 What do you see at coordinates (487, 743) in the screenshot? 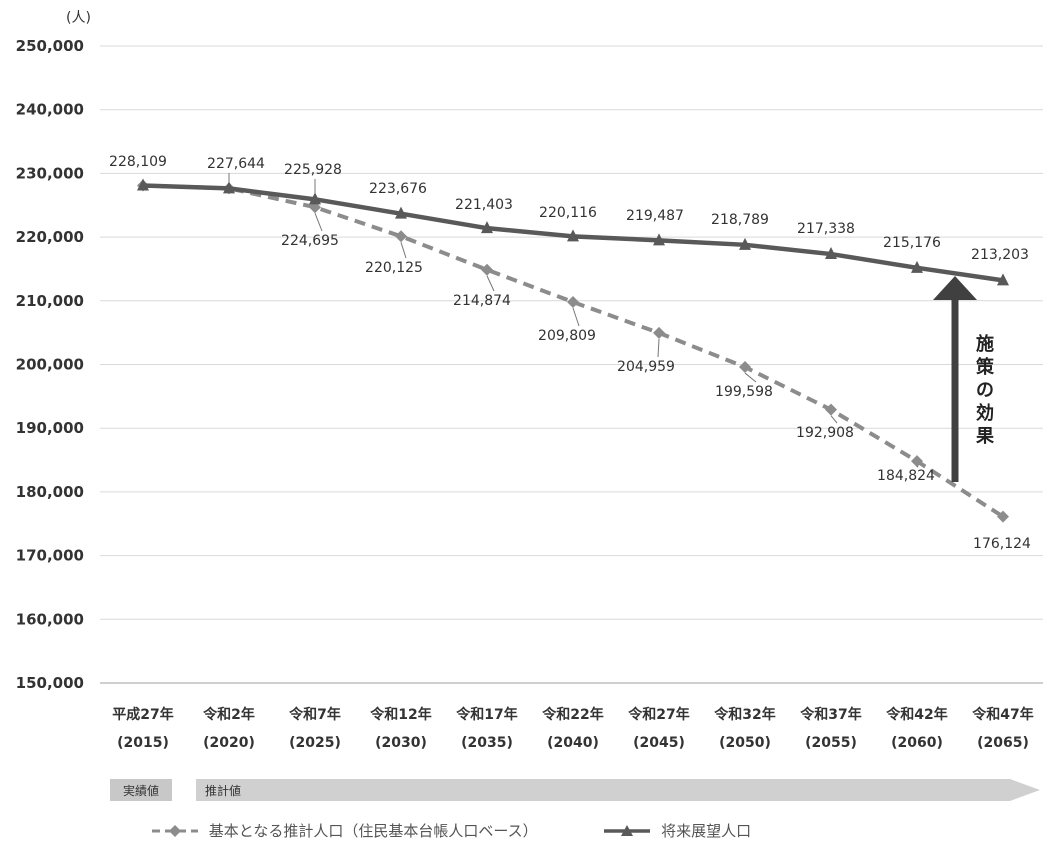
I see `x-tick-year: (2035)` at bounding box center [487, 743].